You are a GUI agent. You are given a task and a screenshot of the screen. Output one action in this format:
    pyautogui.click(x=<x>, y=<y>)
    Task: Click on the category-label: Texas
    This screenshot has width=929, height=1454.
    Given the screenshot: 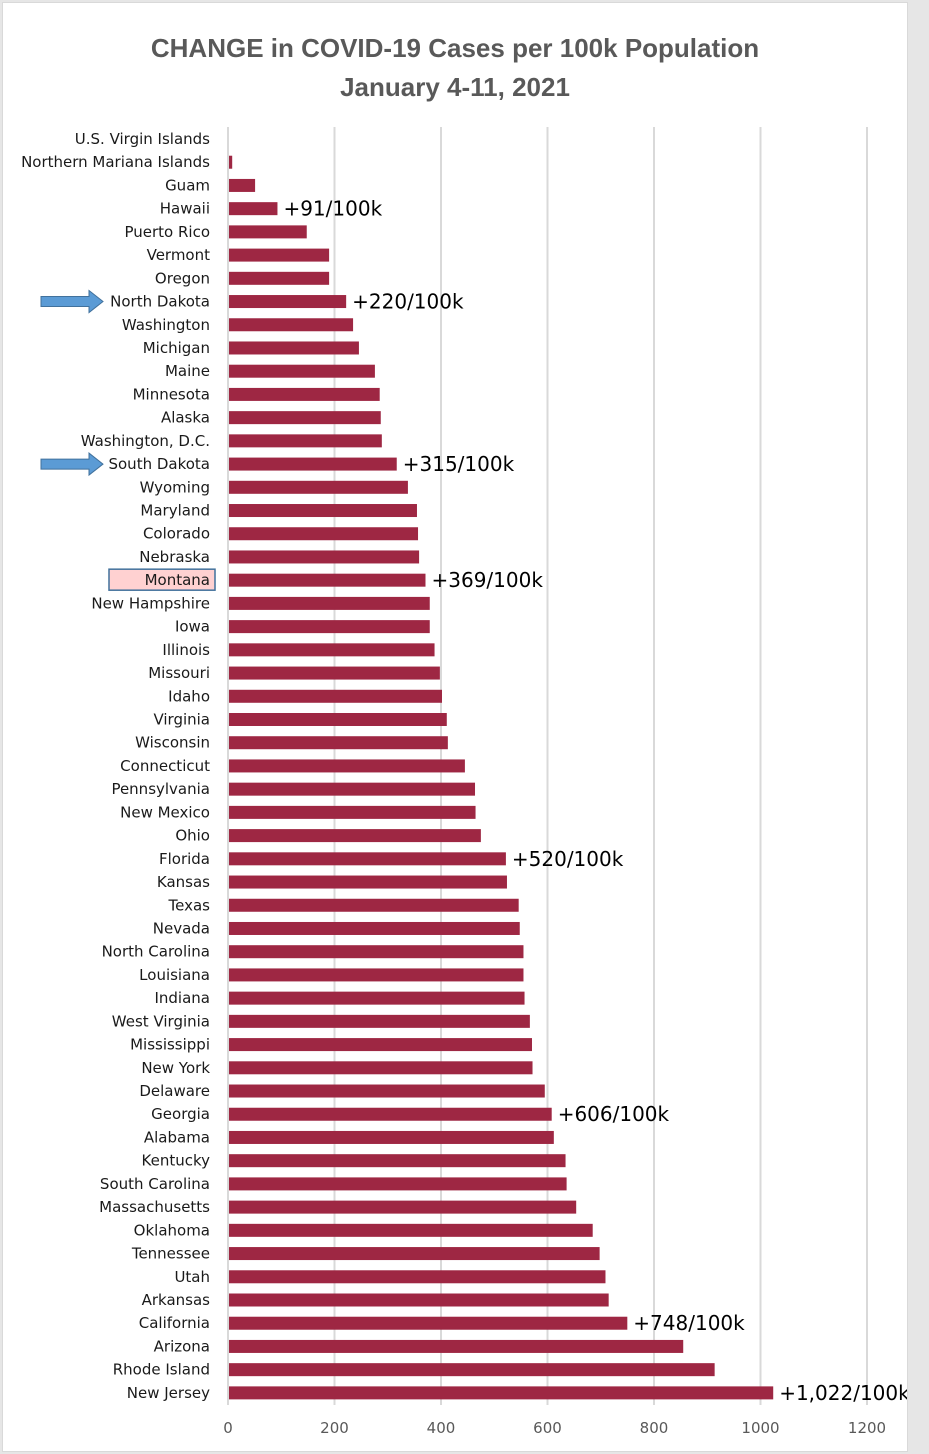 What is the action you would take?
    pyautogui.click(x=189, y=905)
    